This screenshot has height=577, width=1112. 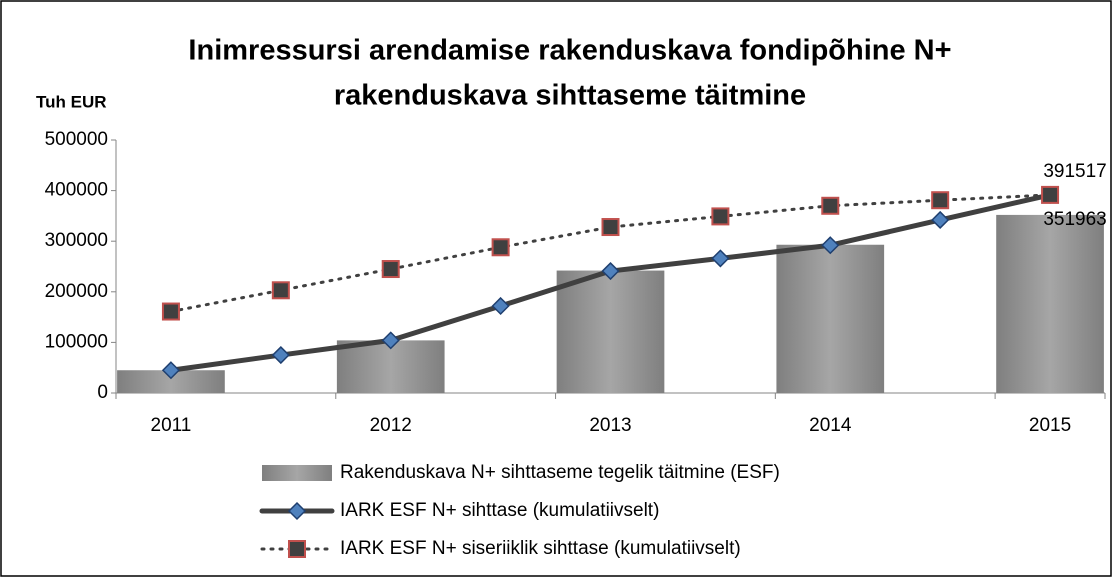 What do you see at coordinates (1074, 171) in the screenshot?
I see `data-label: 391517` at bounding box center [1074, 171].